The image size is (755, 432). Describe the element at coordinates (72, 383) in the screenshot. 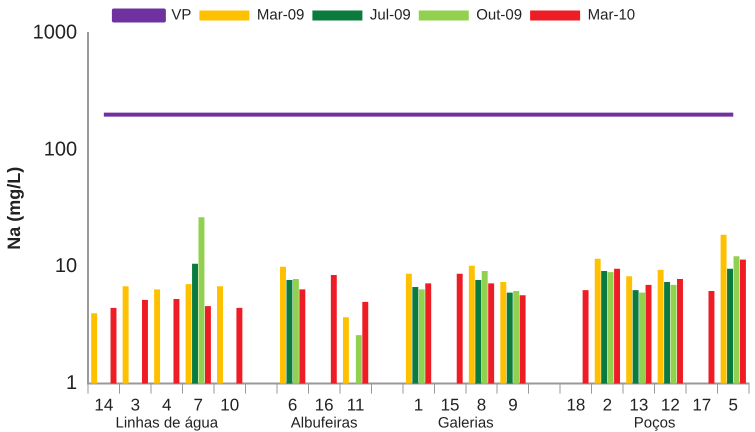

I see `y-tick-label: 1` at that location.